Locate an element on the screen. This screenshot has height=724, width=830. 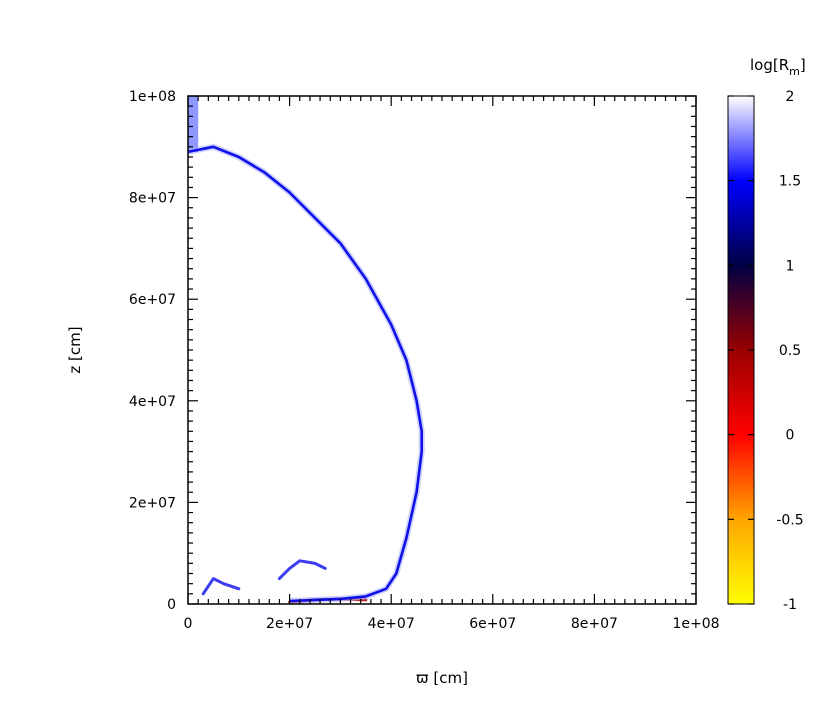
colorbar-tick-label: 1.5 is located at coordinates (790, 182).